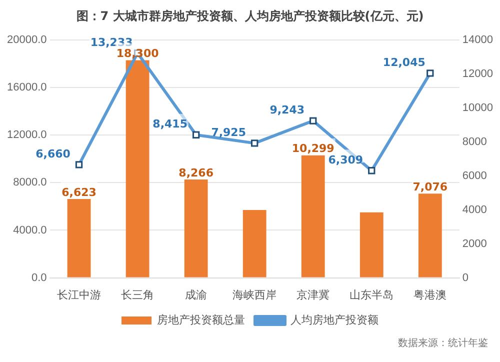  Describe the element at coordinates (79, 295) in the screenshot. I see `x-tick-label: 长江中游` at that location.